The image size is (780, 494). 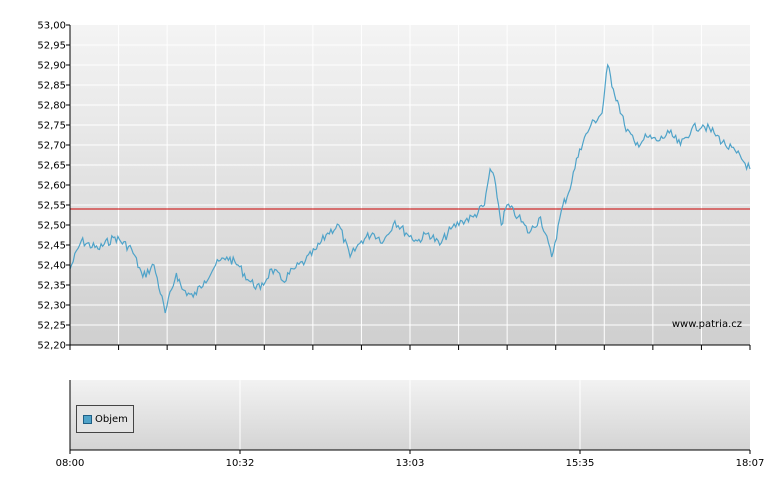 What do you see at coordinates (51, 46) in the screenshot?
I see `y-tick-label: 52,95` at bounding box center [51, 46].